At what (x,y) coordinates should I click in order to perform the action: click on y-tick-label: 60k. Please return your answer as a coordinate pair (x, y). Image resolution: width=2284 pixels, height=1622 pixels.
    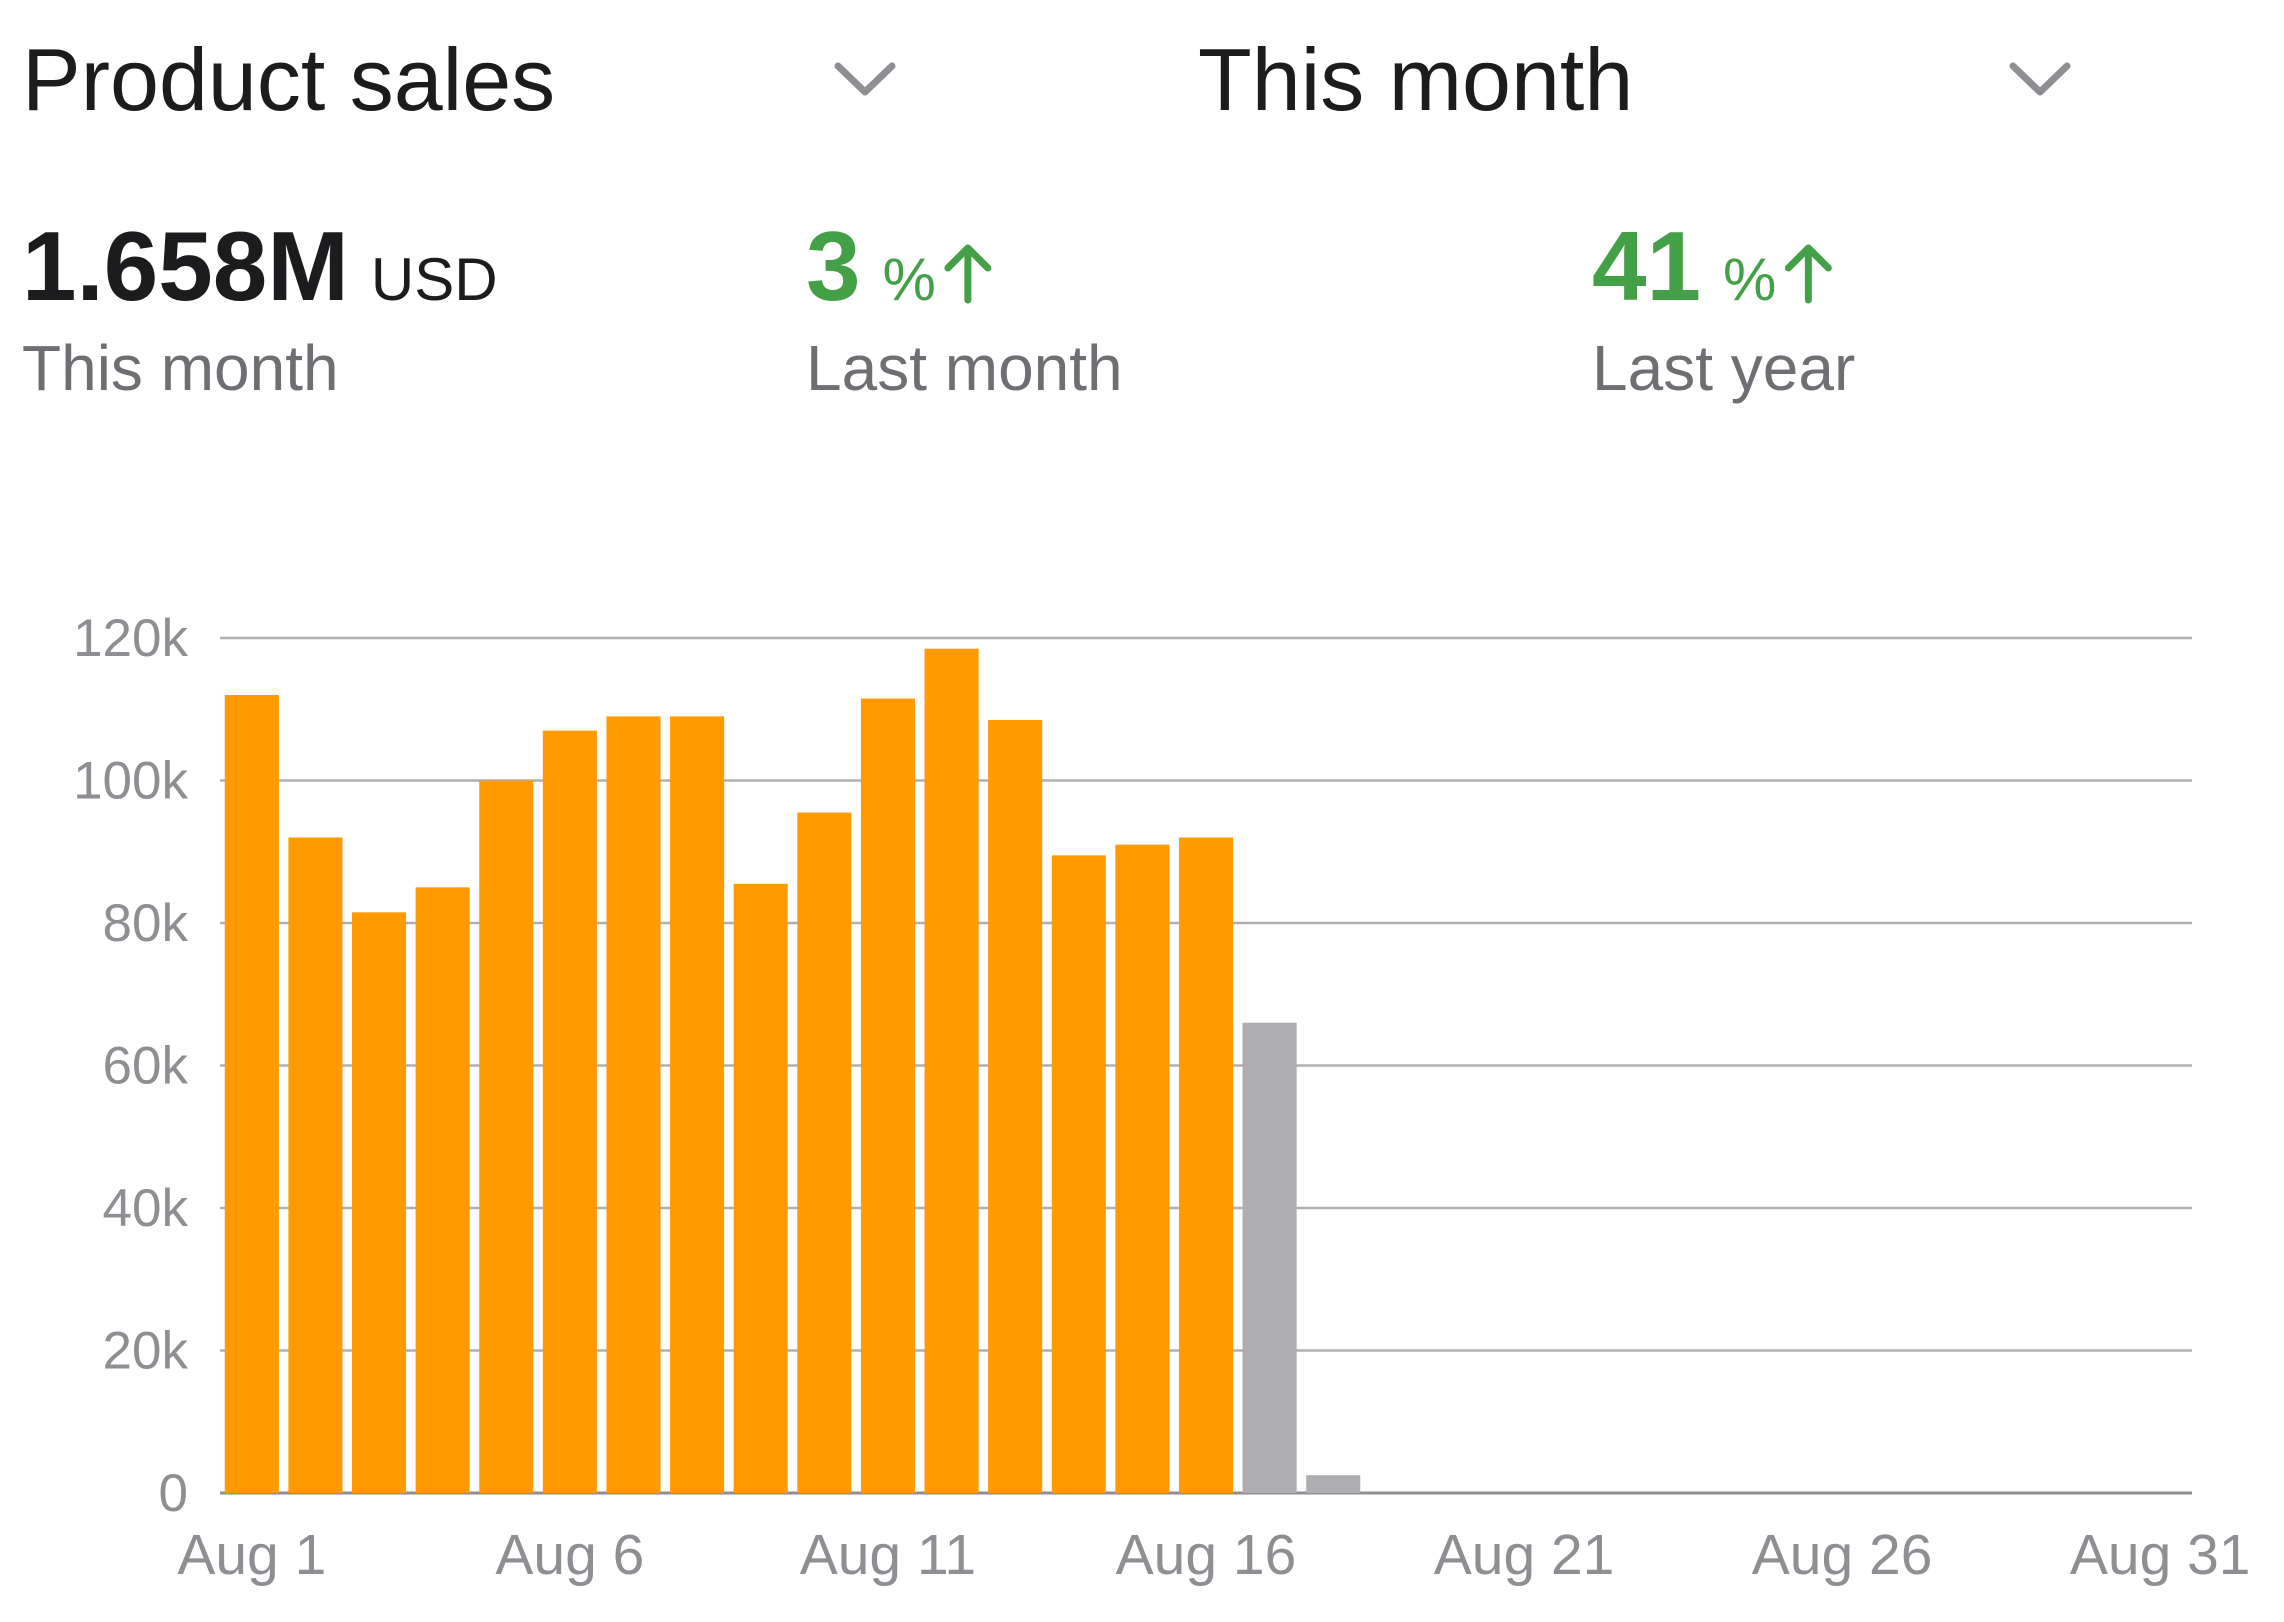
    Looking at the image, I should click on (146, 1066).